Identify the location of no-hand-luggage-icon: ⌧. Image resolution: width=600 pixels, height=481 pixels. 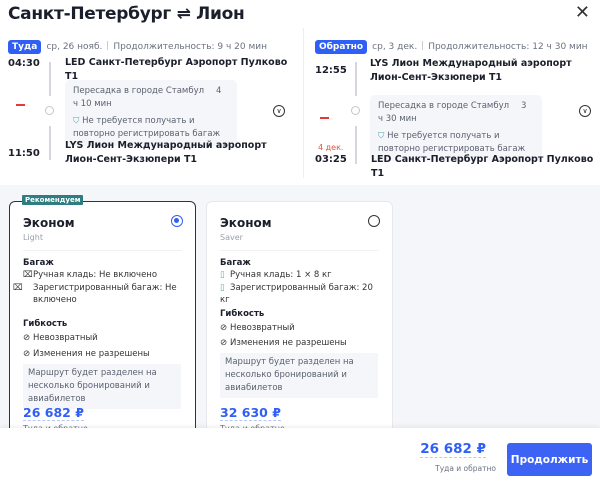
(28, 275).